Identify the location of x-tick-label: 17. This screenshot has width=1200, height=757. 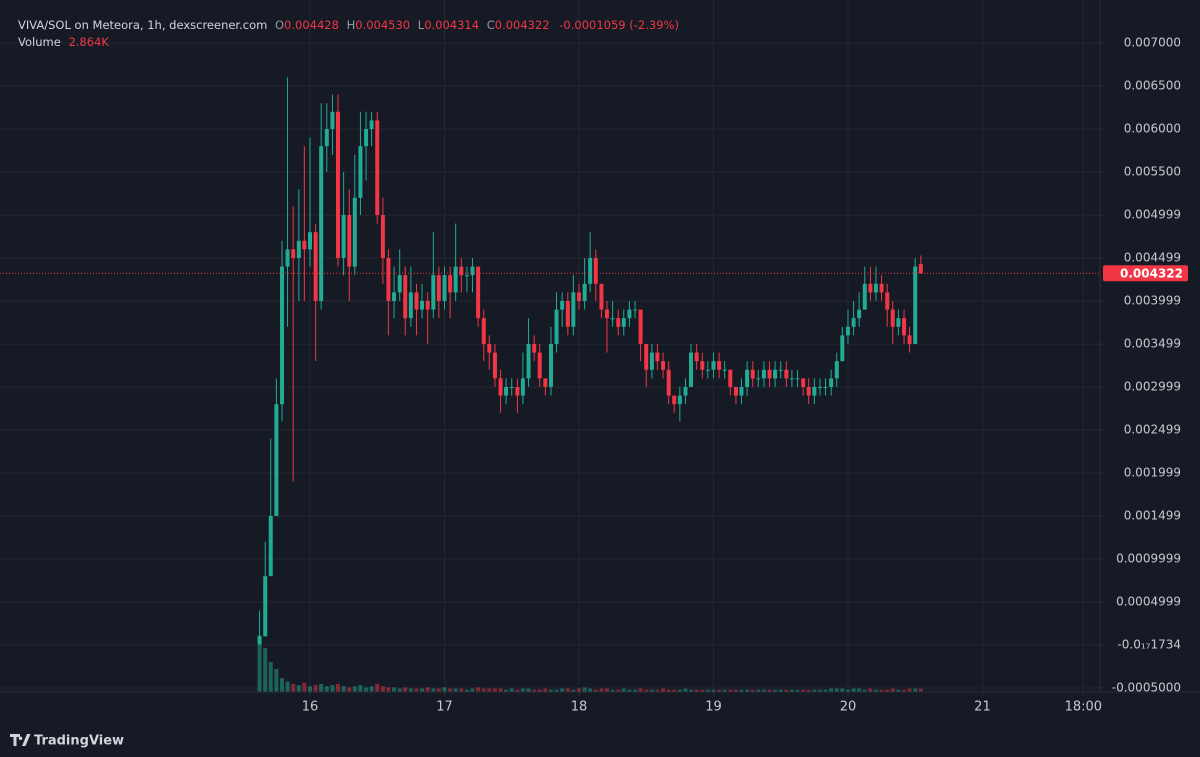
(444, 707).